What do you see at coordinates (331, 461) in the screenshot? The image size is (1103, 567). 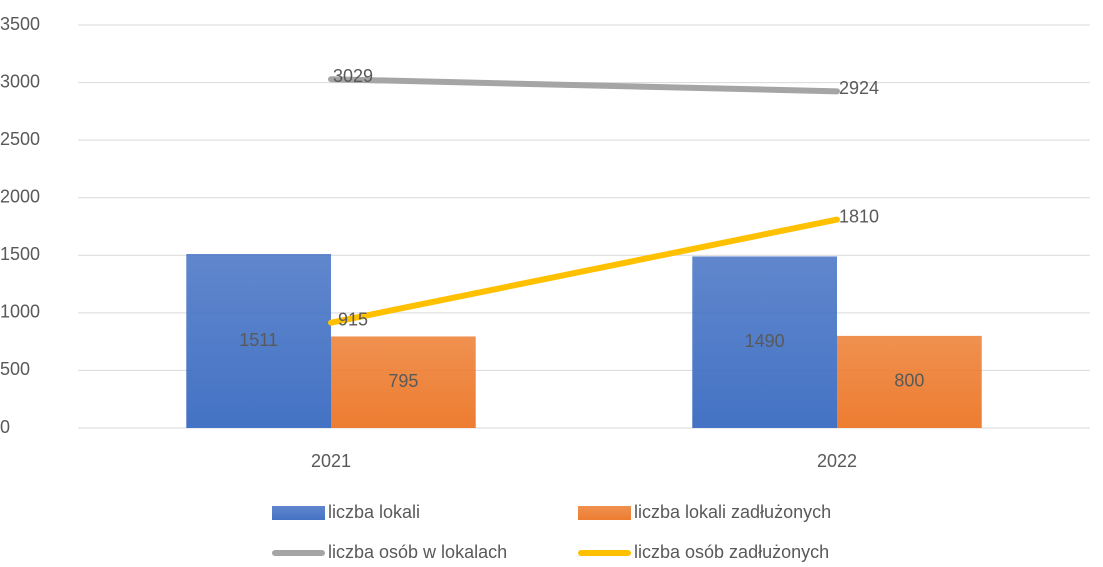 I see `x-tick-label: 2021` at bounding box center [331, 461].